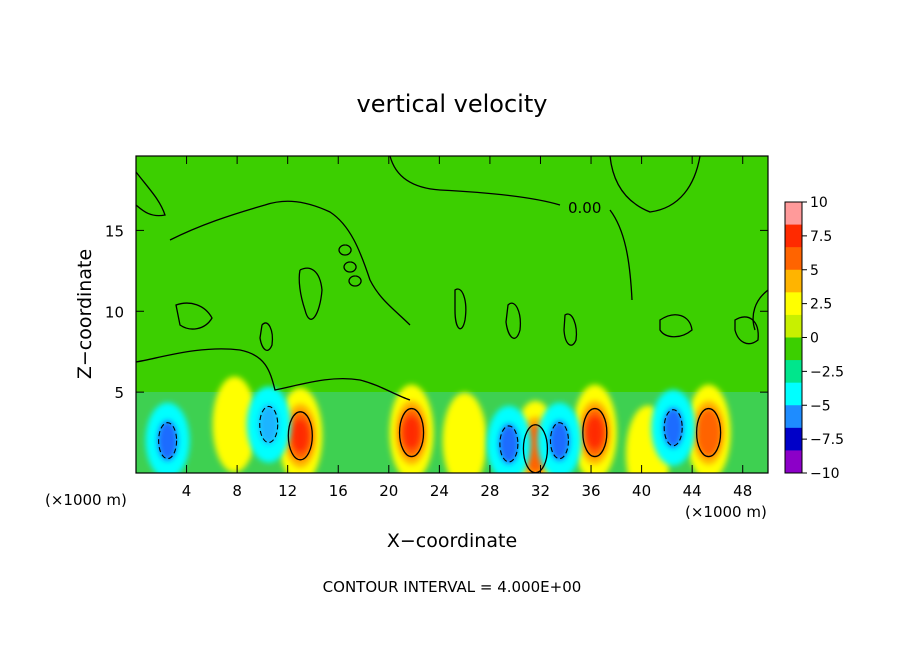  Describe the element at coordinates (388, 491) in the screenshot. I see `x-tick-label-4: 20` at that location.